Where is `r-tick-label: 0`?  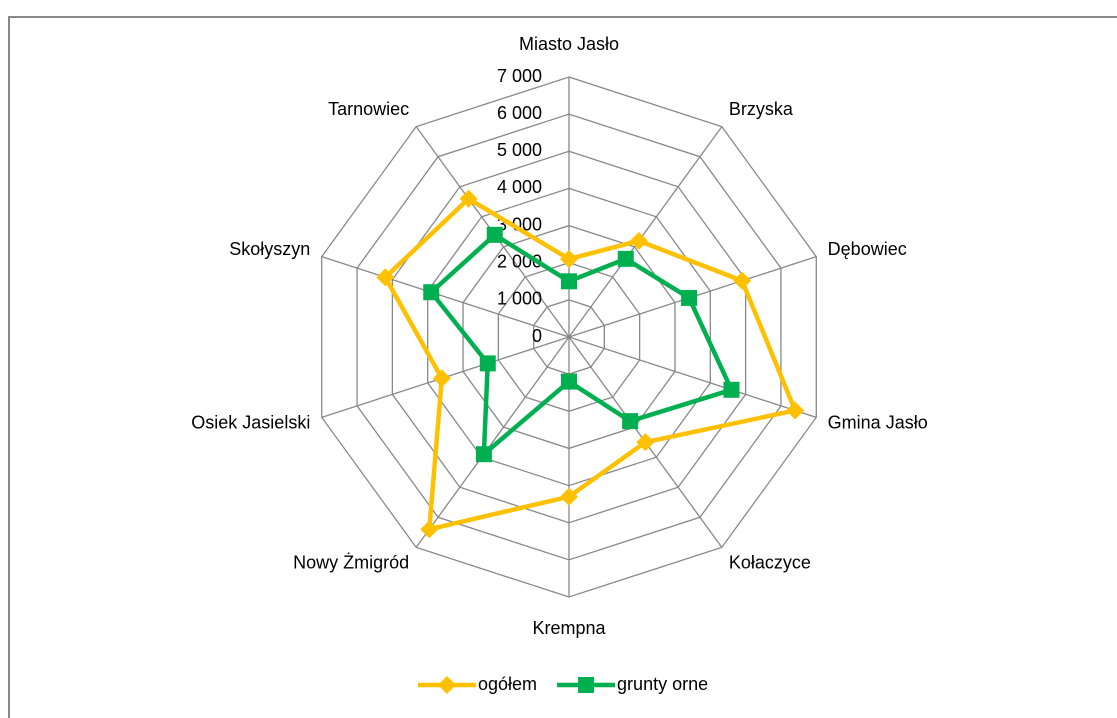
r-tick-label: 0 is located at coordinates (537, 336).